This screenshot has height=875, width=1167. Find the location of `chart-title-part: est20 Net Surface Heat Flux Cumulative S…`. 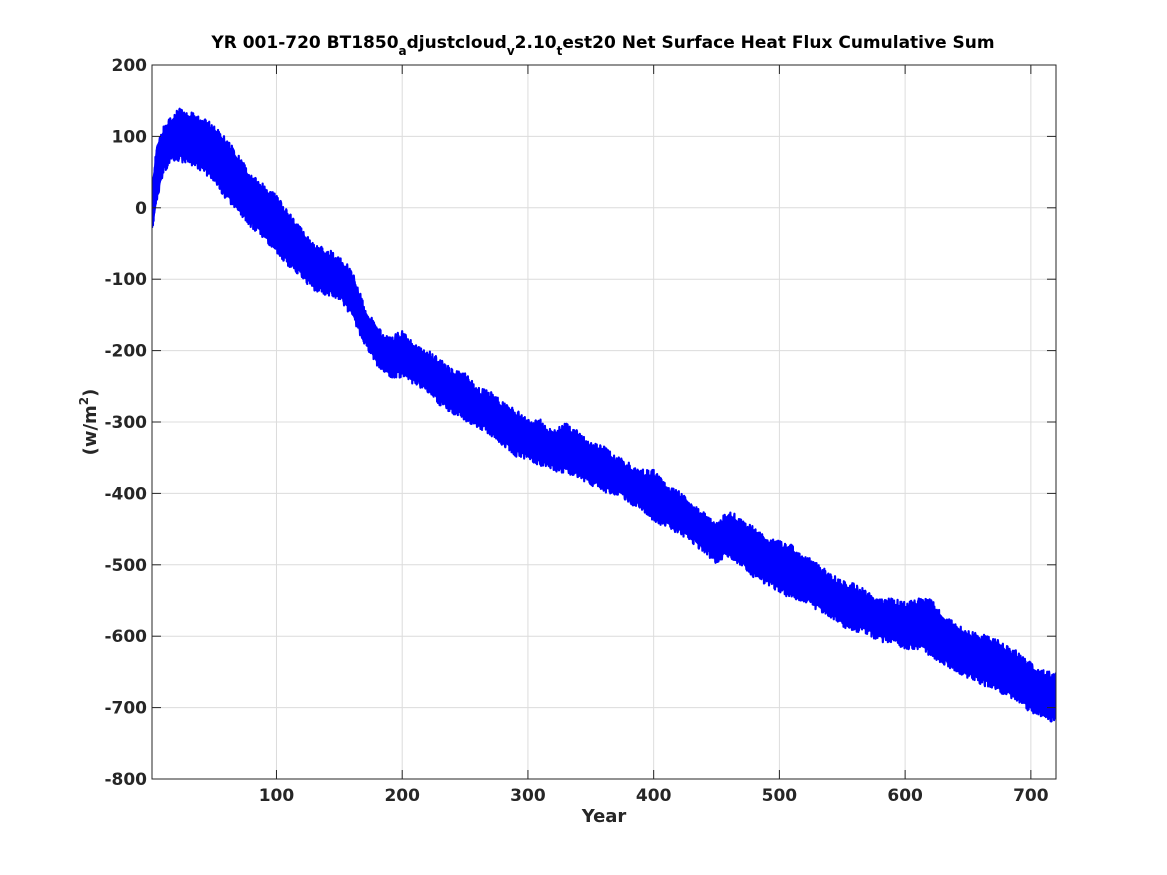

chart-title-part: est20 Net Surface Heat Flux Cumulative S… is located at coordinates (778, 43).